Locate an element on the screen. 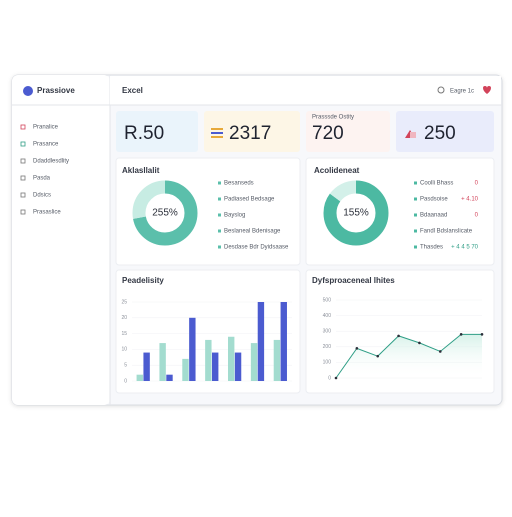  y-tick-label: 5 is located at coordinates (125, 366).